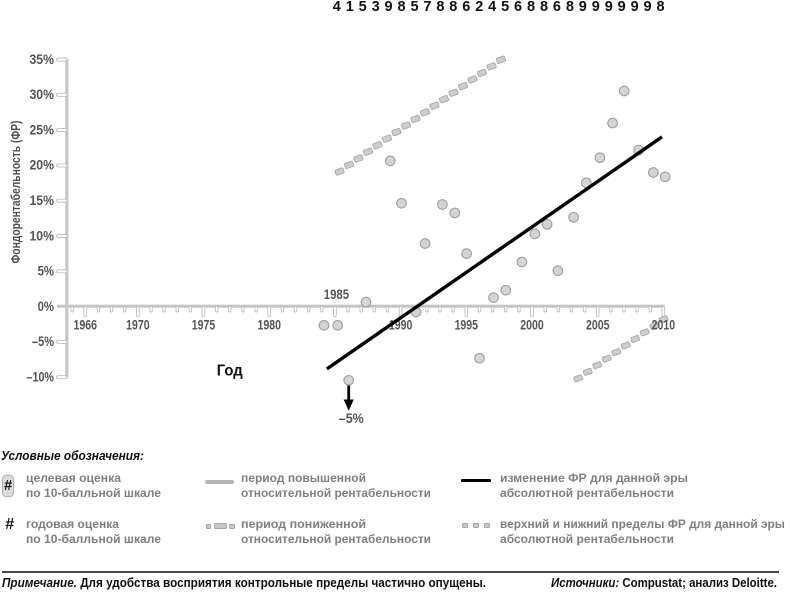 This screenshot has height=593, width=790. Describe the element at coordinates (41, 377) in the screenshot. I see `svg-text: –10%` at that location.